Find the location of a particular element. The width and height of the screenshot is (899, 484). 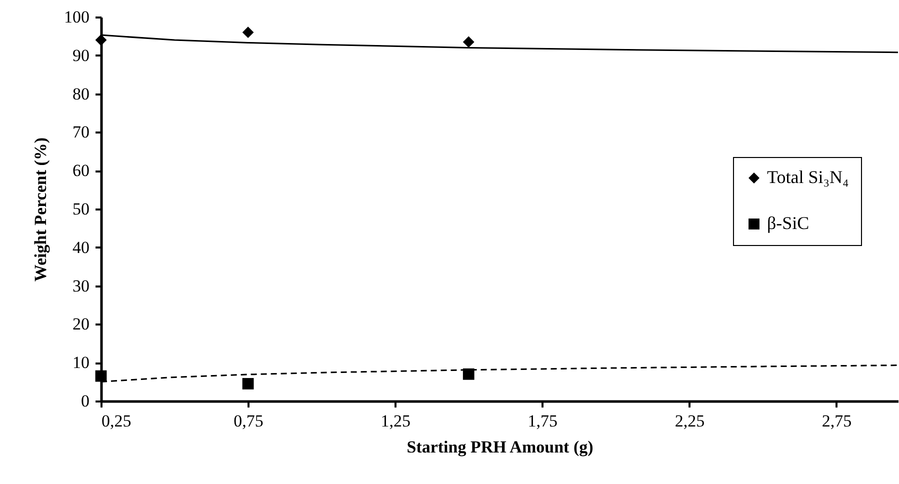

x-axis-title: Starting PRH Amount (g) is located at coordinates (500, 447).